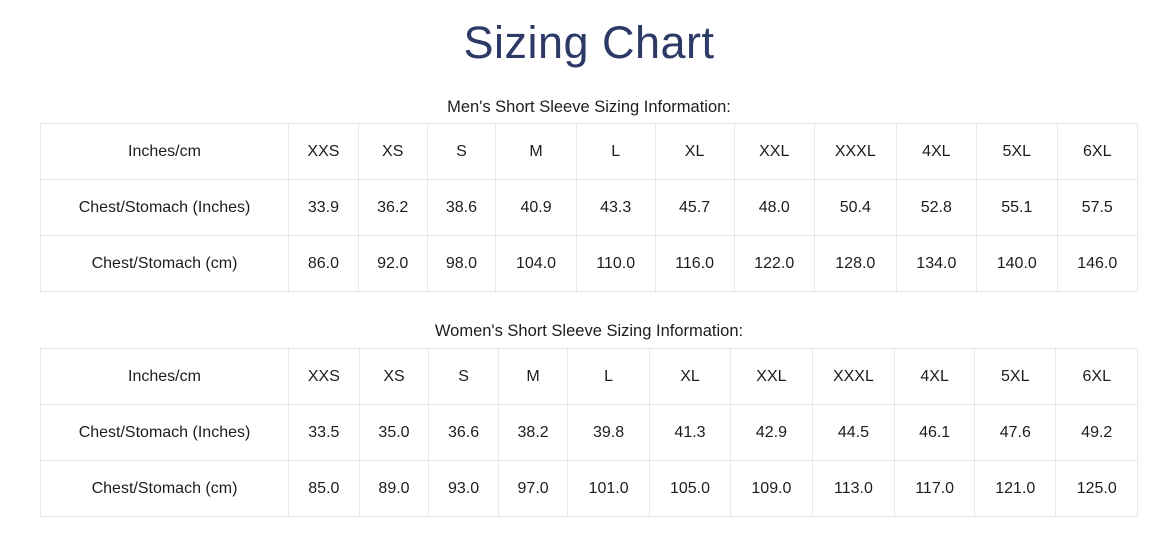  What do you see at coordinates (463, 489) in the screenshot?
I see `measurement-value-cell: 93.0` at bounding box center [463, 489].